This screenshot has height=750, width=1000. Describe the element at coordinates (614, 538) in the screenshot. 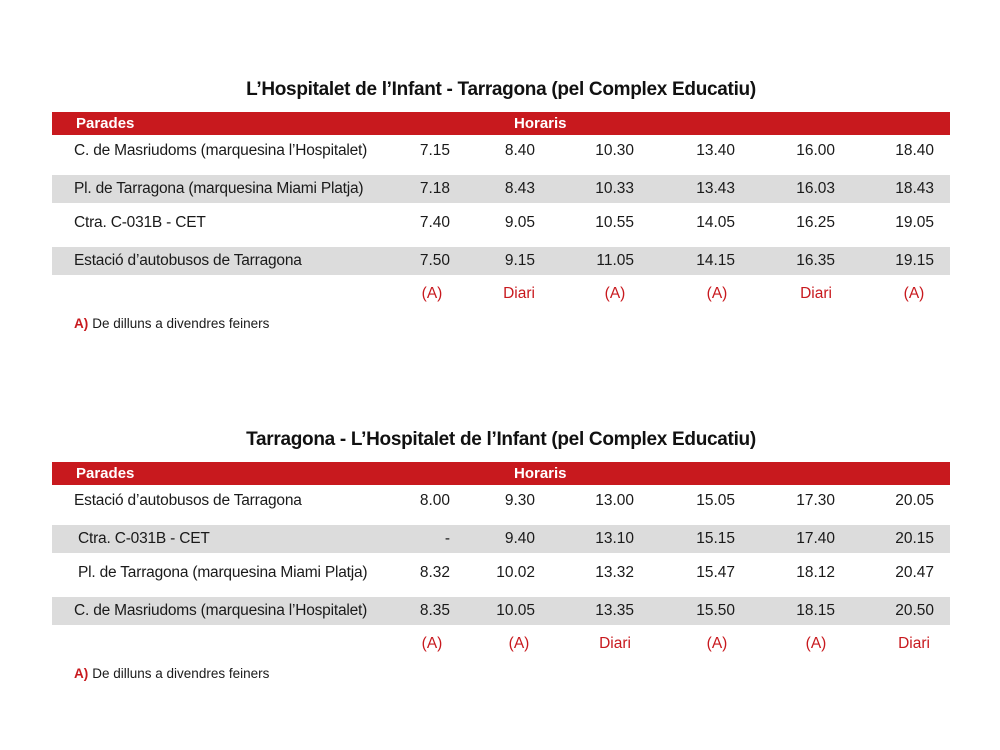

I see `departure-time: 13.10` at that location.